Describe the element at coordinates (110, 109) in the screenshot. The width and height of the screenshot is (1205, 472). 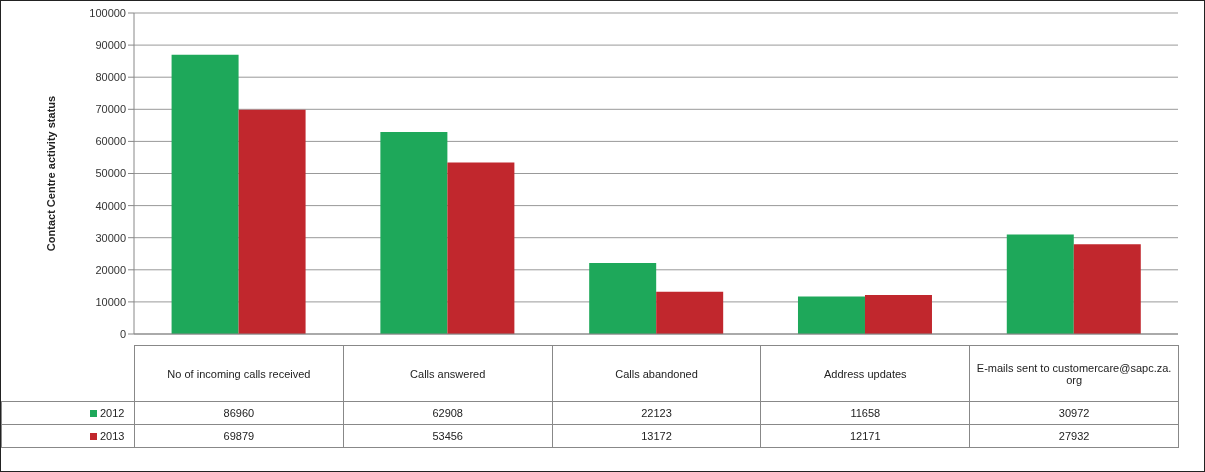
I see `y-tick-label: 70000` at that location.